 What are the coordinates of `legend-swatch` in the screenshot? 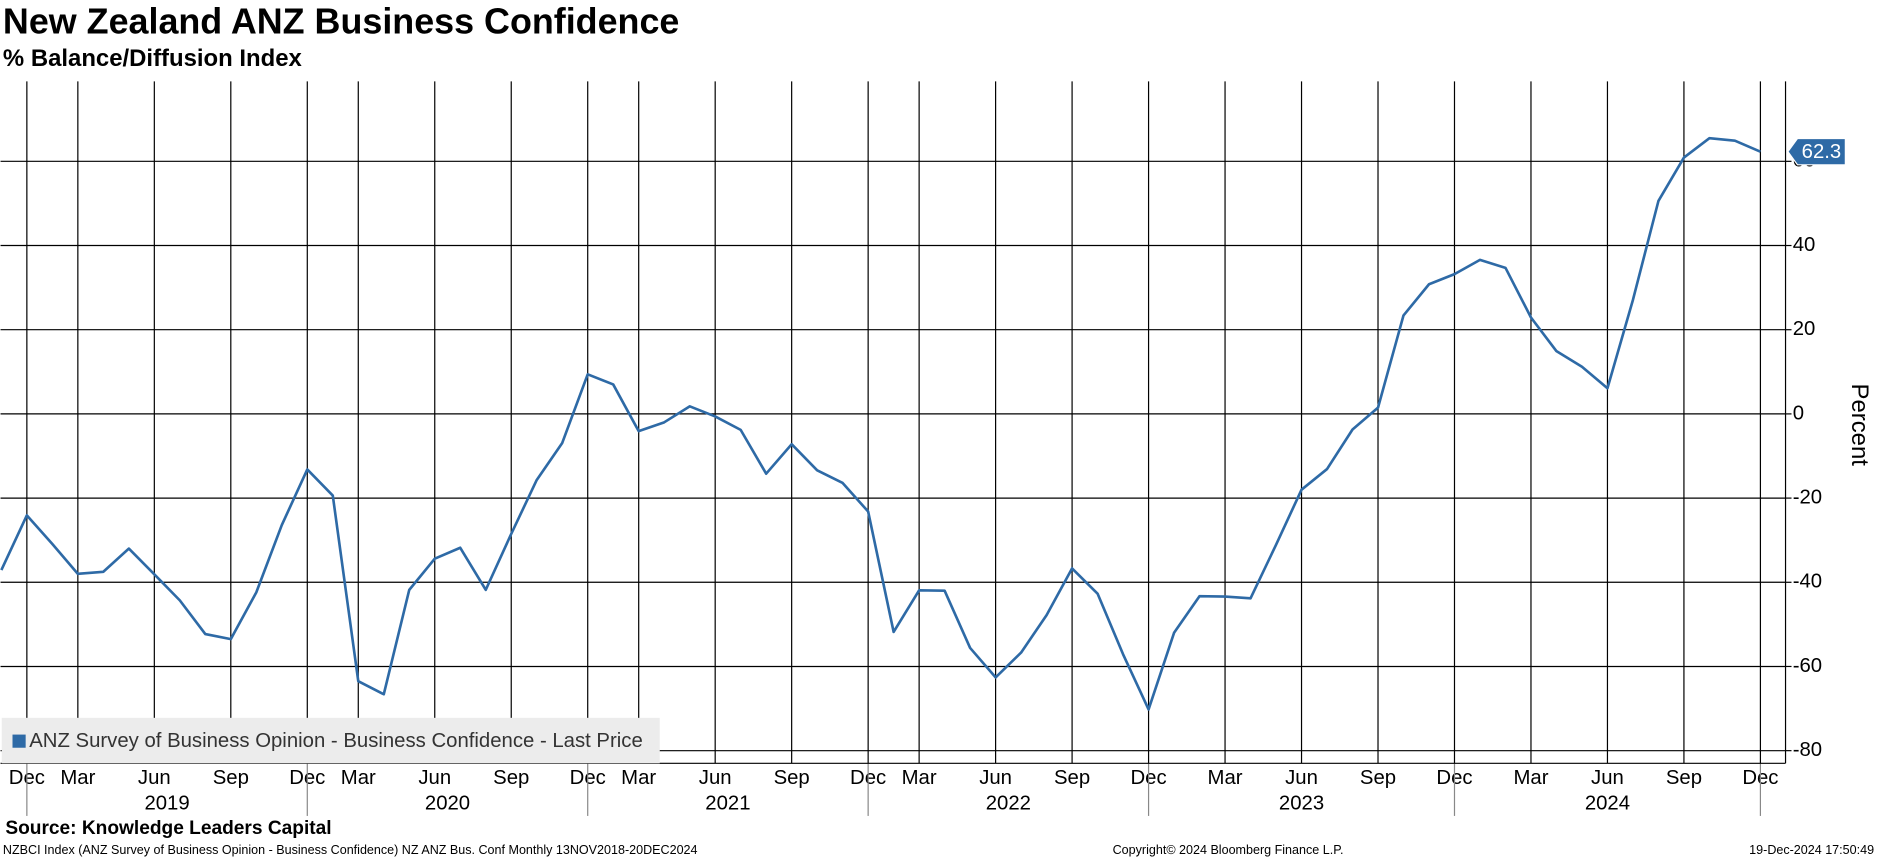 It's located at (19, 741).